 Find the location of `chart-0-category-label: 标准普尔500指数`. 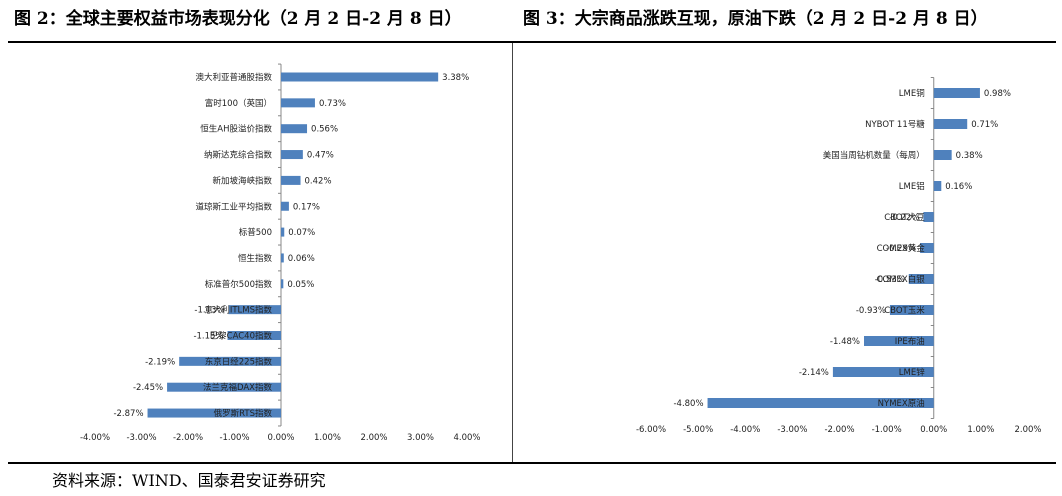

chart-0-category-label: 标准普尔500指数 is located at coordinates (239, 284).